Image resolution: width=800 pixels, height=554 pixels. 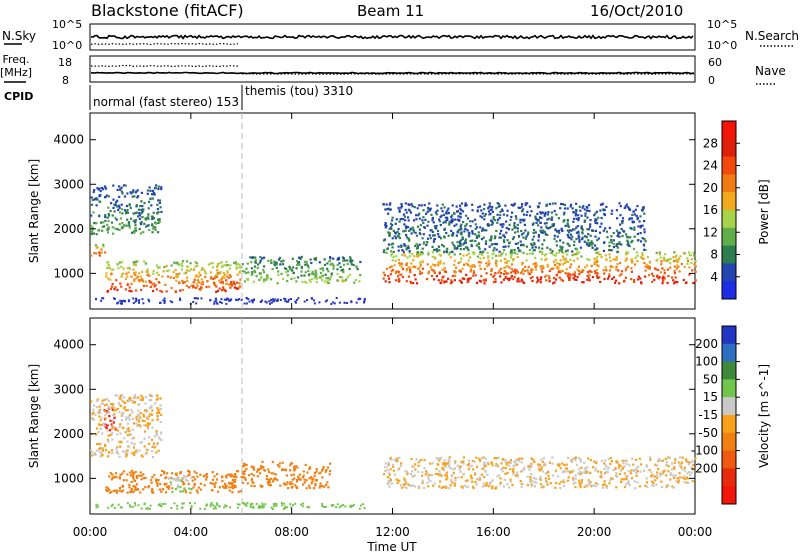 I want to click on colorbar-tick-label: -100, so click(x=704, y=451).